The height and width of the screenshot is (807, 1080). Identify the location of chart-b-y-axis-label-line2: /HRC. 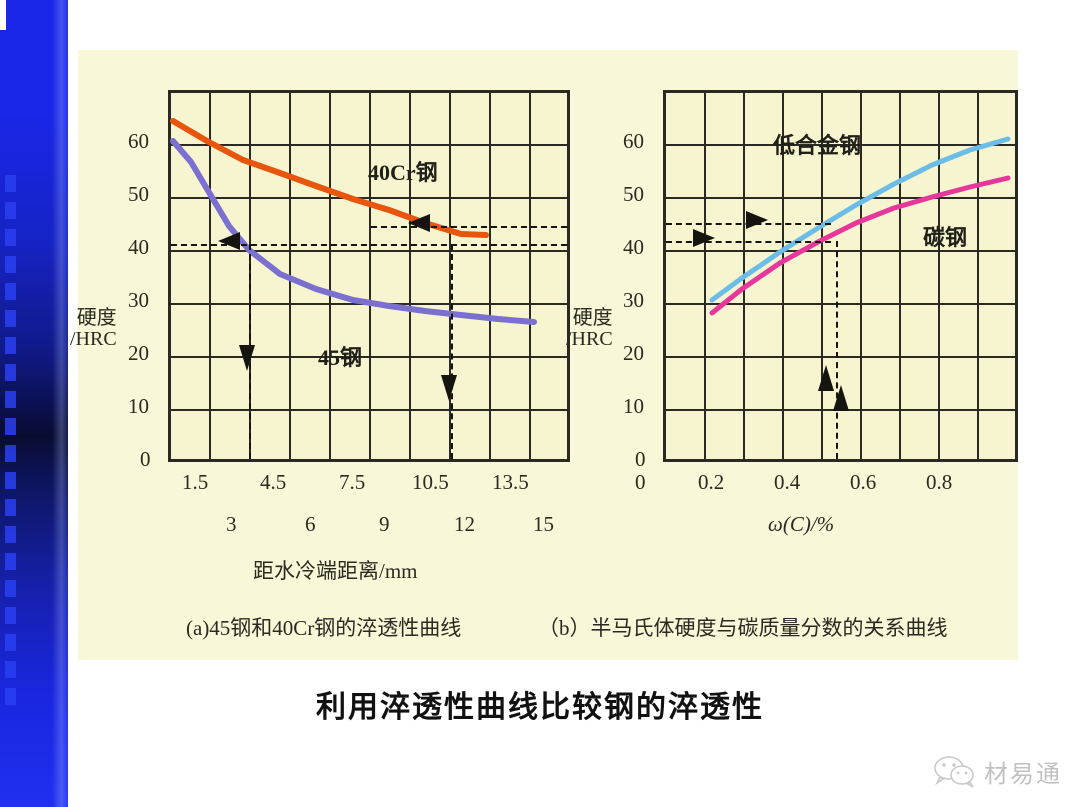
(589, 339).